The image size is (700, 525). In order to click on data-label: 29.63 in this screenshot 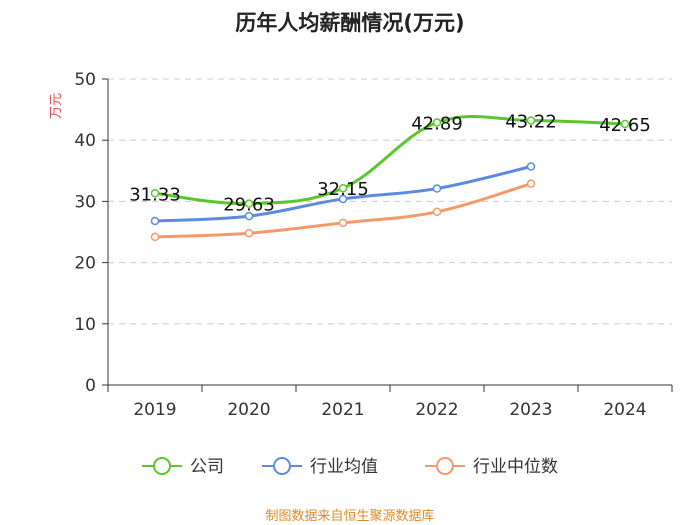, I will do `click(249, 205)`.